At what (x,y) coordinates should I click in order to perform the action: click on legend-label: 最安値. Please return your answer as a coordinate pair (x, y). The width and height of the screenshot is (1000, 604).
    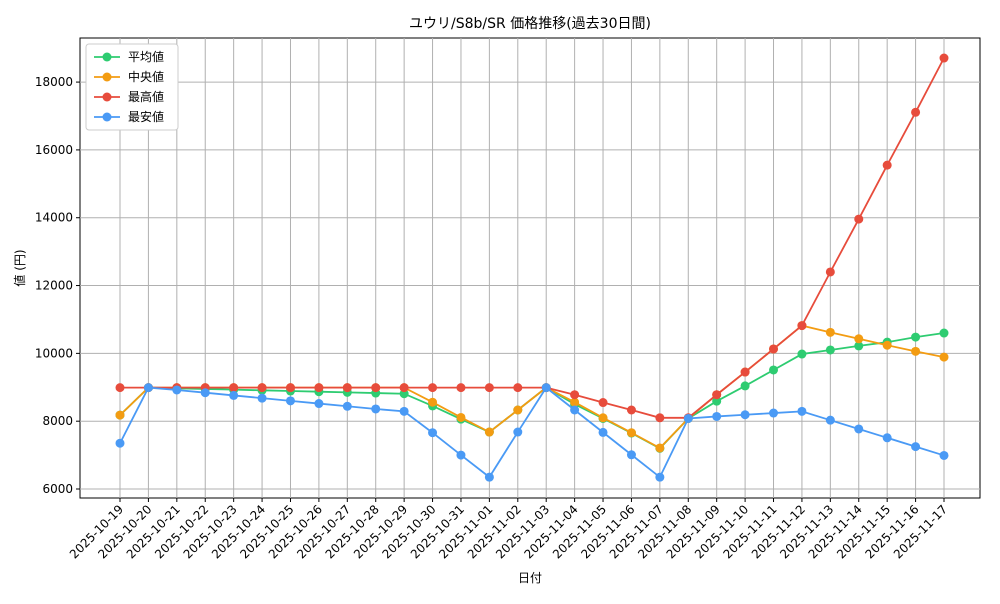
    Looking at the image, I should click on (146, 116).